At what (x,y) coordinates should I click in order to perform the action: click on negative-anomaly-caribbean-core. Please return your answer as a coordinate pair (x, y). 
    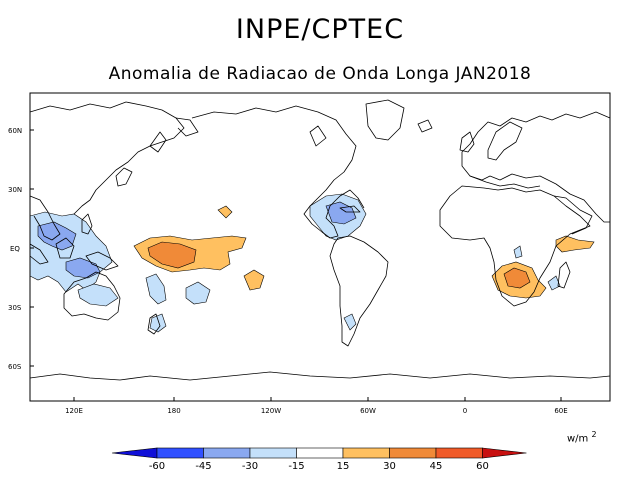
    Looking at the image, I should click on (341, 213).